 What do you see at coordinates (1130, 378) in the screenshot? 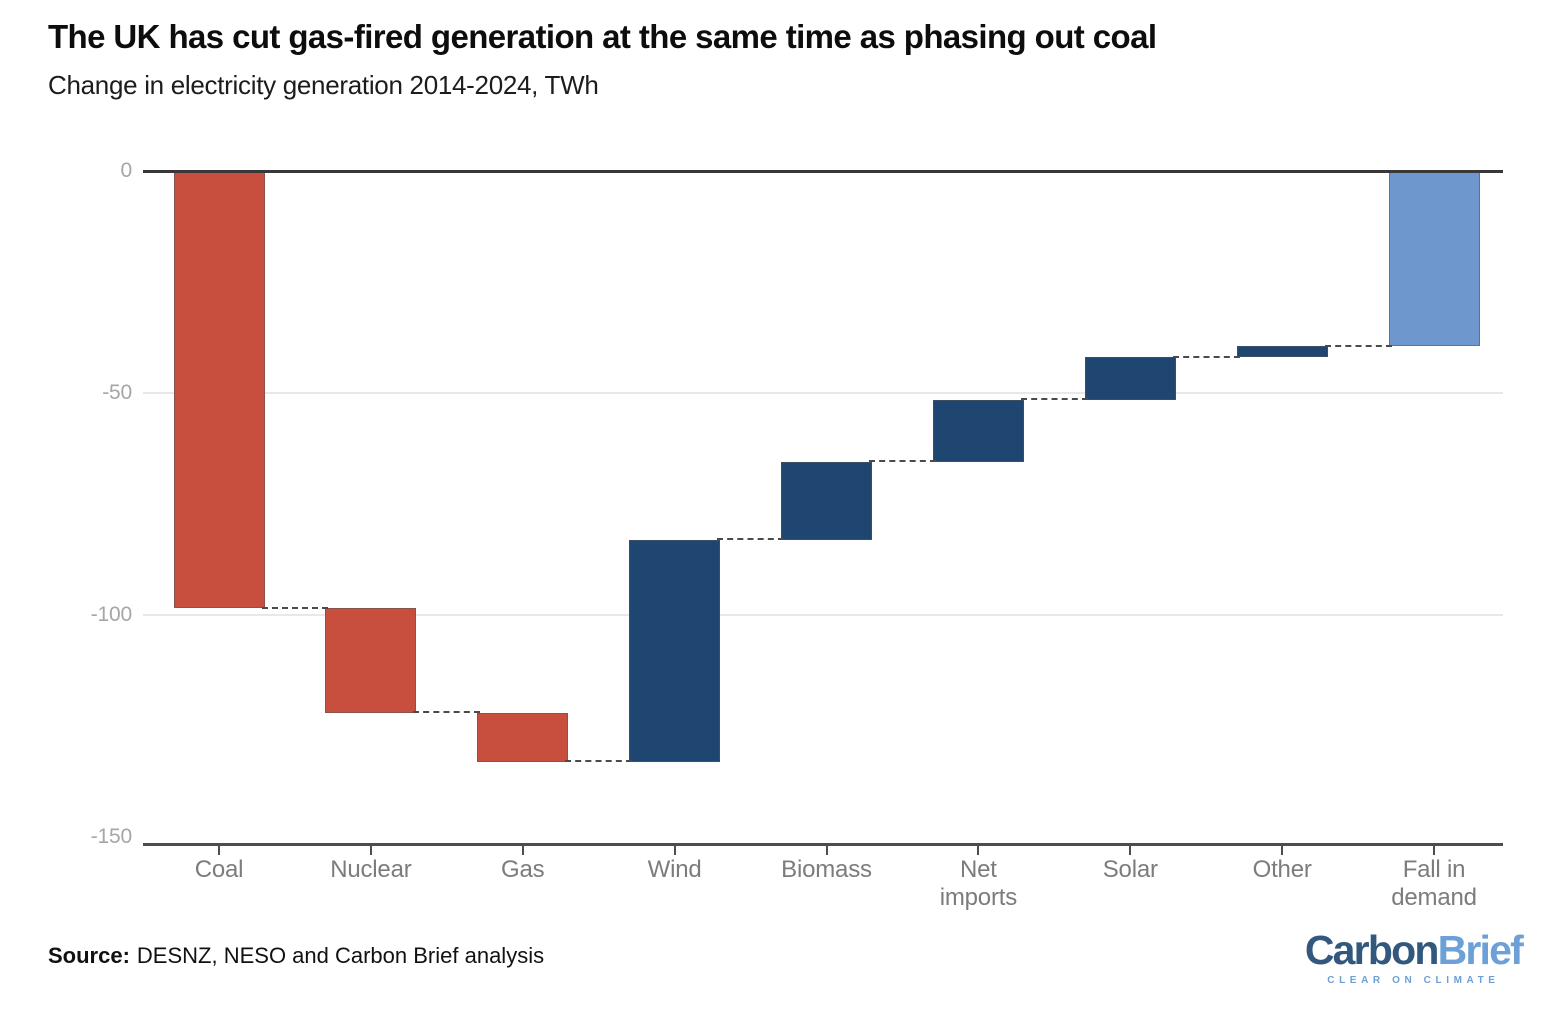
I see `bar-solar` at bounding box center [1130, 378].